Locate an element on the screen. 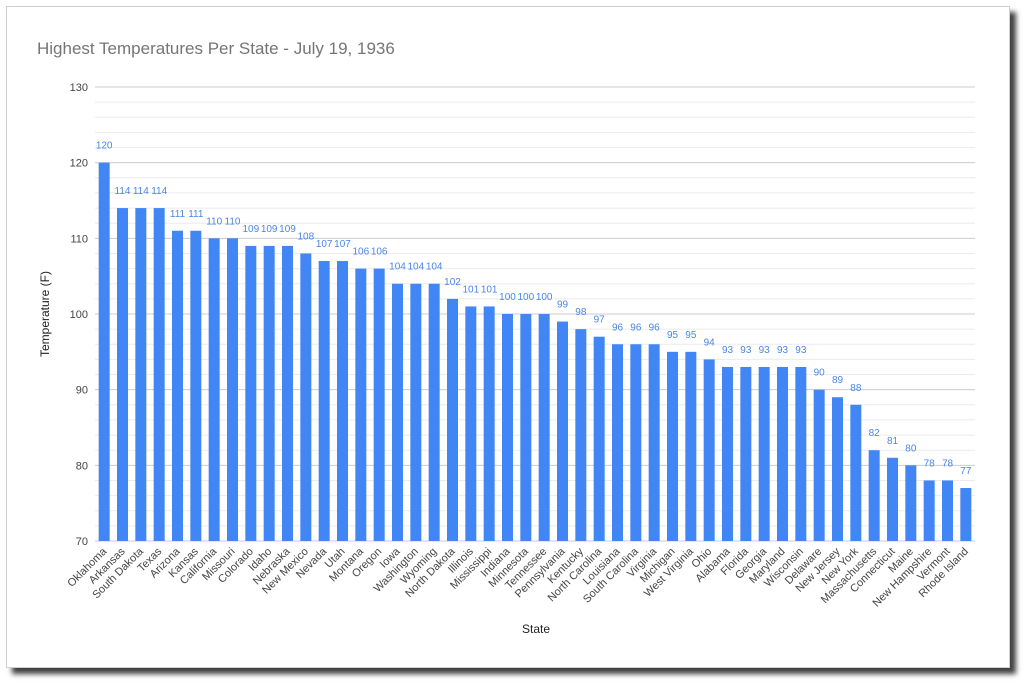 The width and height of the screenshot is (1024, 684). y-tick-label: 100 is located at coordinates (79, 315).